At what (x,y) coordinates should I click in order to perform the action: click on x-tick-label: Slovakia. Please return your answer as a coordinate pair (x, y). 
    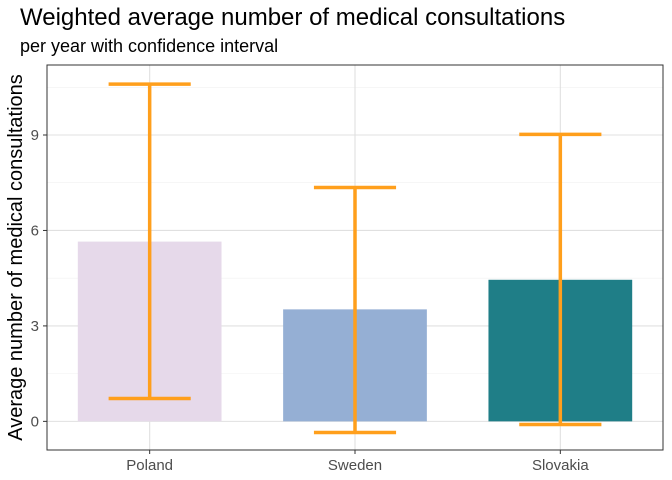
    Looking at the image, I should click on (560, 465).